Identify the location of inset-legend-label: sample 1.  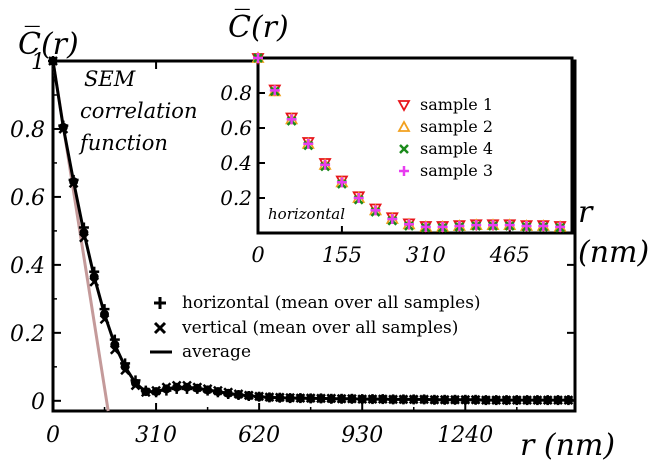
(456, 104).